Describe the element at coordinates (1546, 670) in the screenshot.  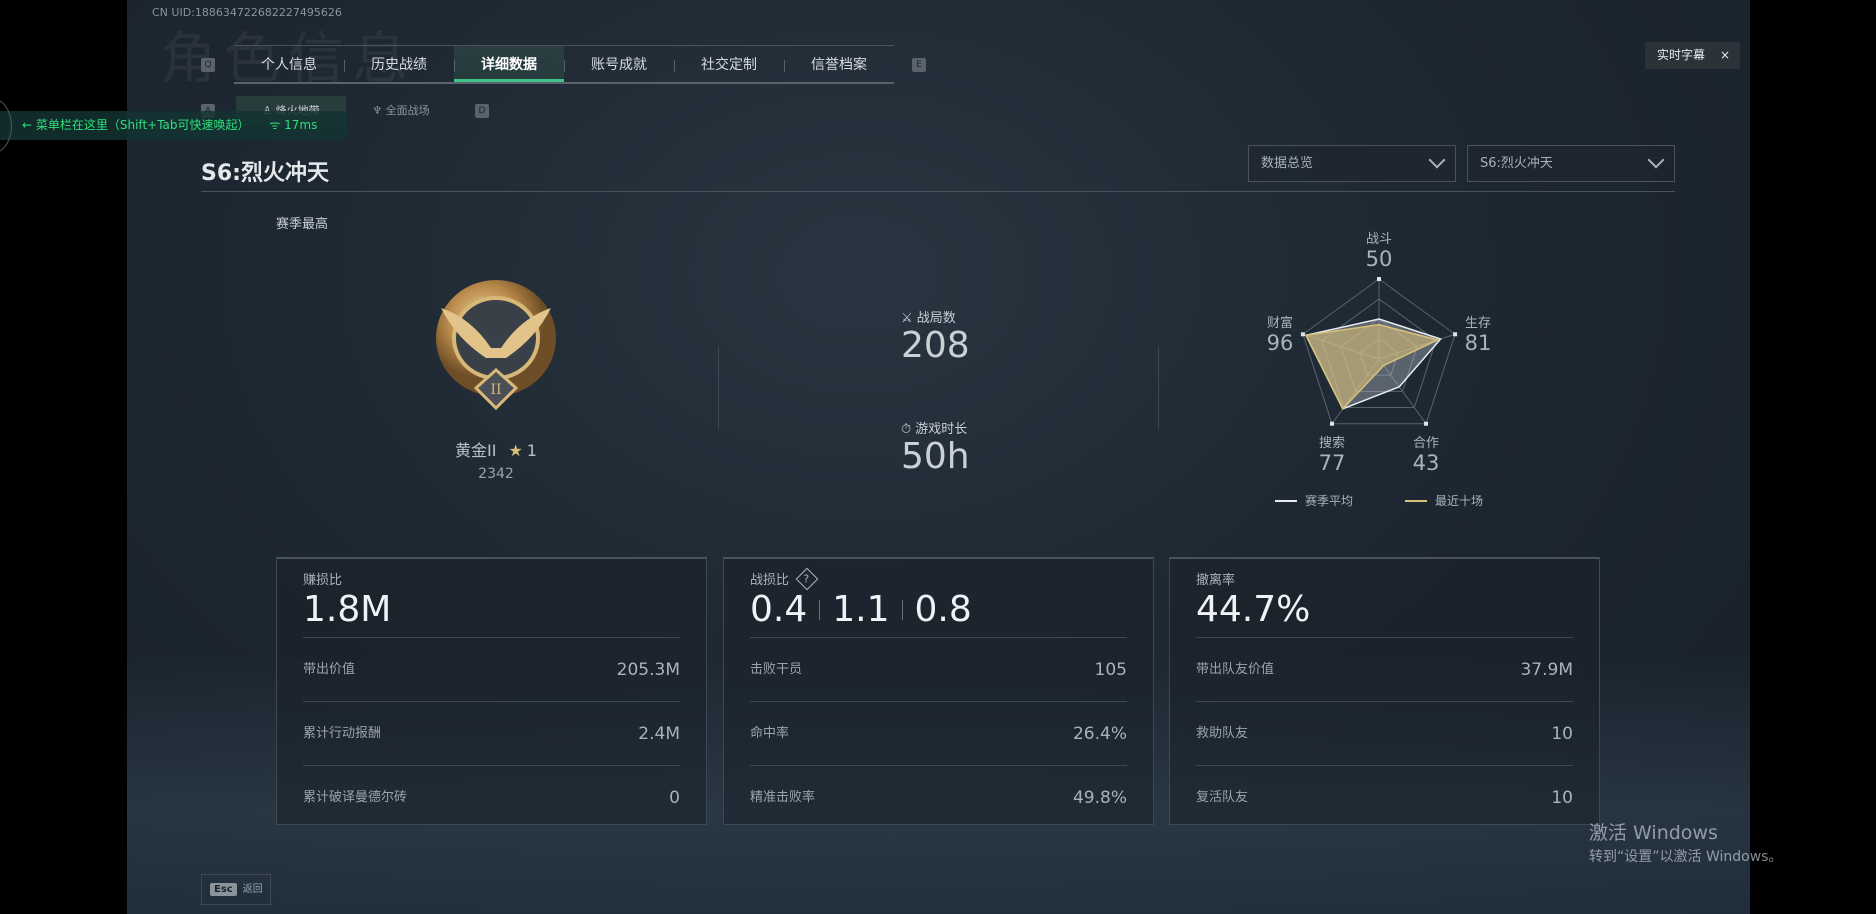
I see `stat-value: 37.9M` at that location.